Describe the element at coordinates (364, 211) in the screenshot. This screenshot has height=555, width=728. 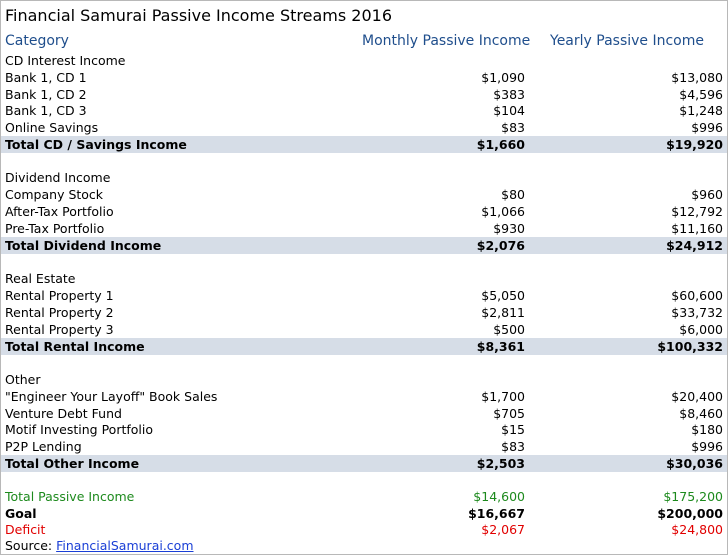
I see `table-row: After-Tax Portfolio $1,066 $12,792` at that location.